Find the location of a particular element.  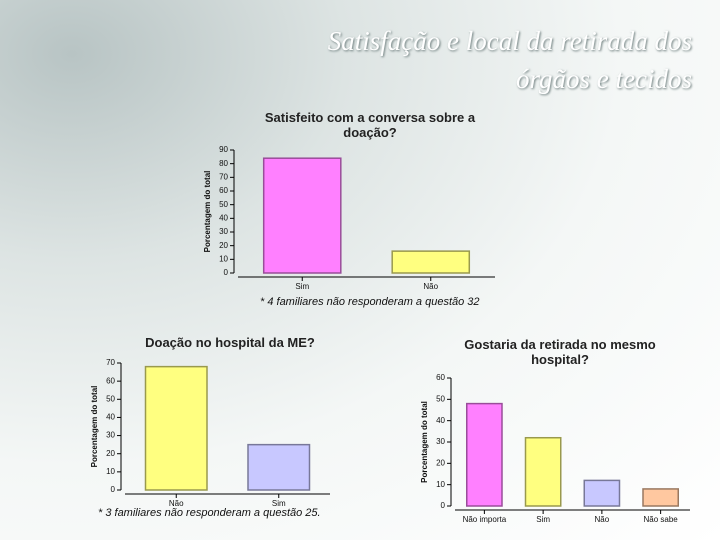

x-tick-label: Não sabe is located at coordinates (661, 519).